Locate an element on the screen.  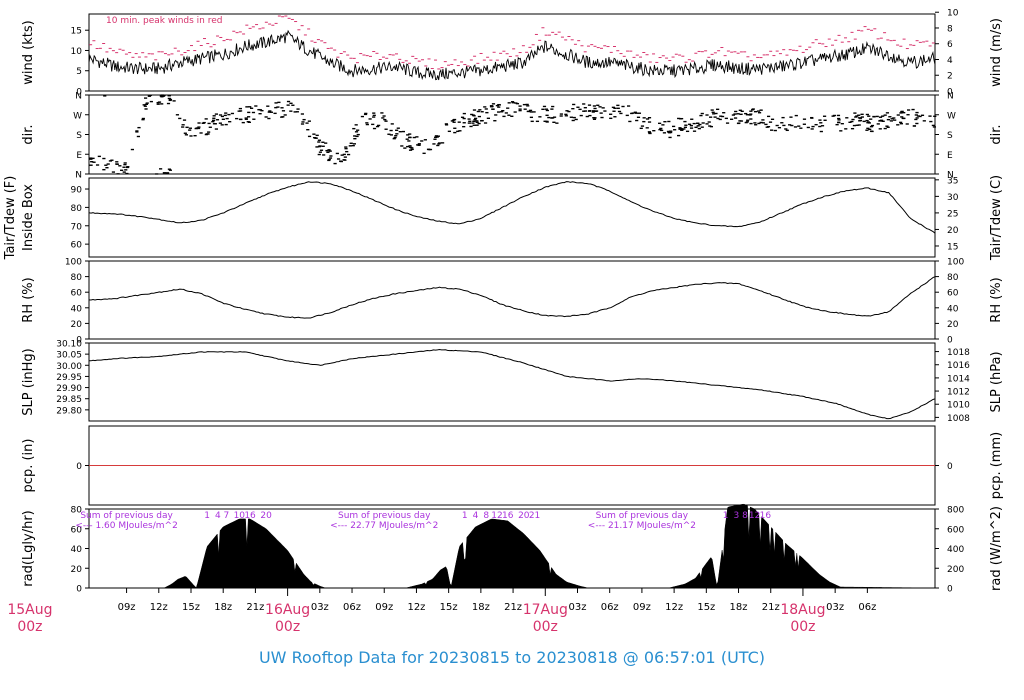
ylabel-dir: dir. is located at coordinates (28, 134).